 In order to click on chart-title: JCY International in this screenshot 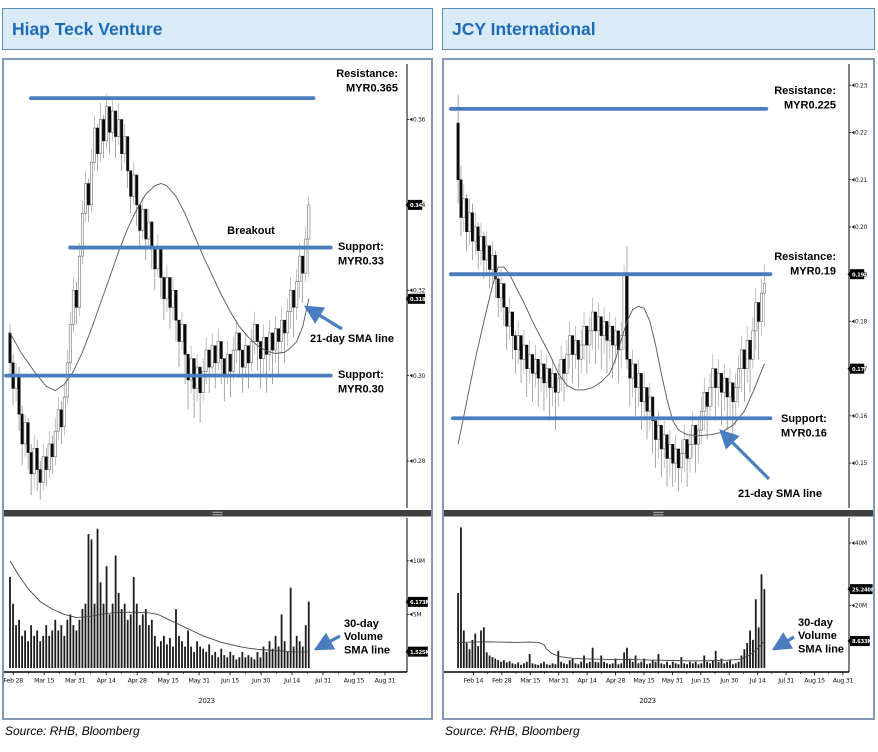, I will do `click(524, 29)`.